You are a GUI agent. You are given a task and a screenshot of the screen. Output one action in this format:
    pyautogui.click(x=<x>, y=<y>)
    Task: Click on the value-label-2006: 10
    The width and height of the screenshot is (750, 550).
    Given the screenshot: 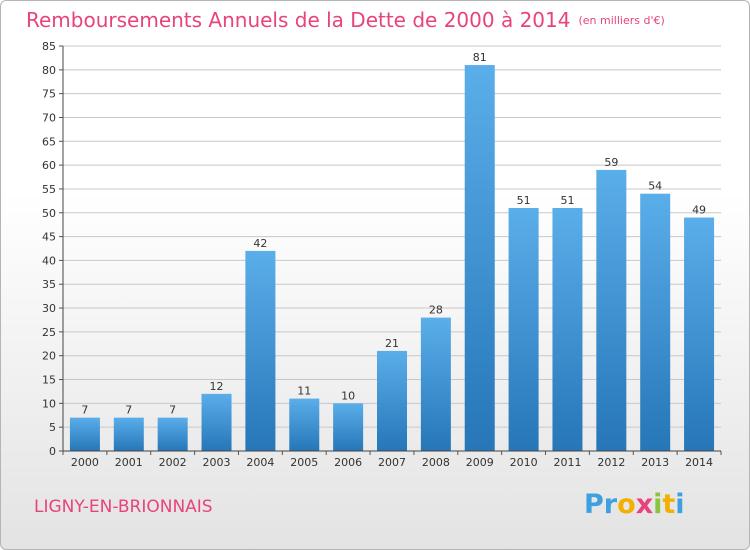 What is the action you would take?
    pyautogui.click(x=348, y=395)
    